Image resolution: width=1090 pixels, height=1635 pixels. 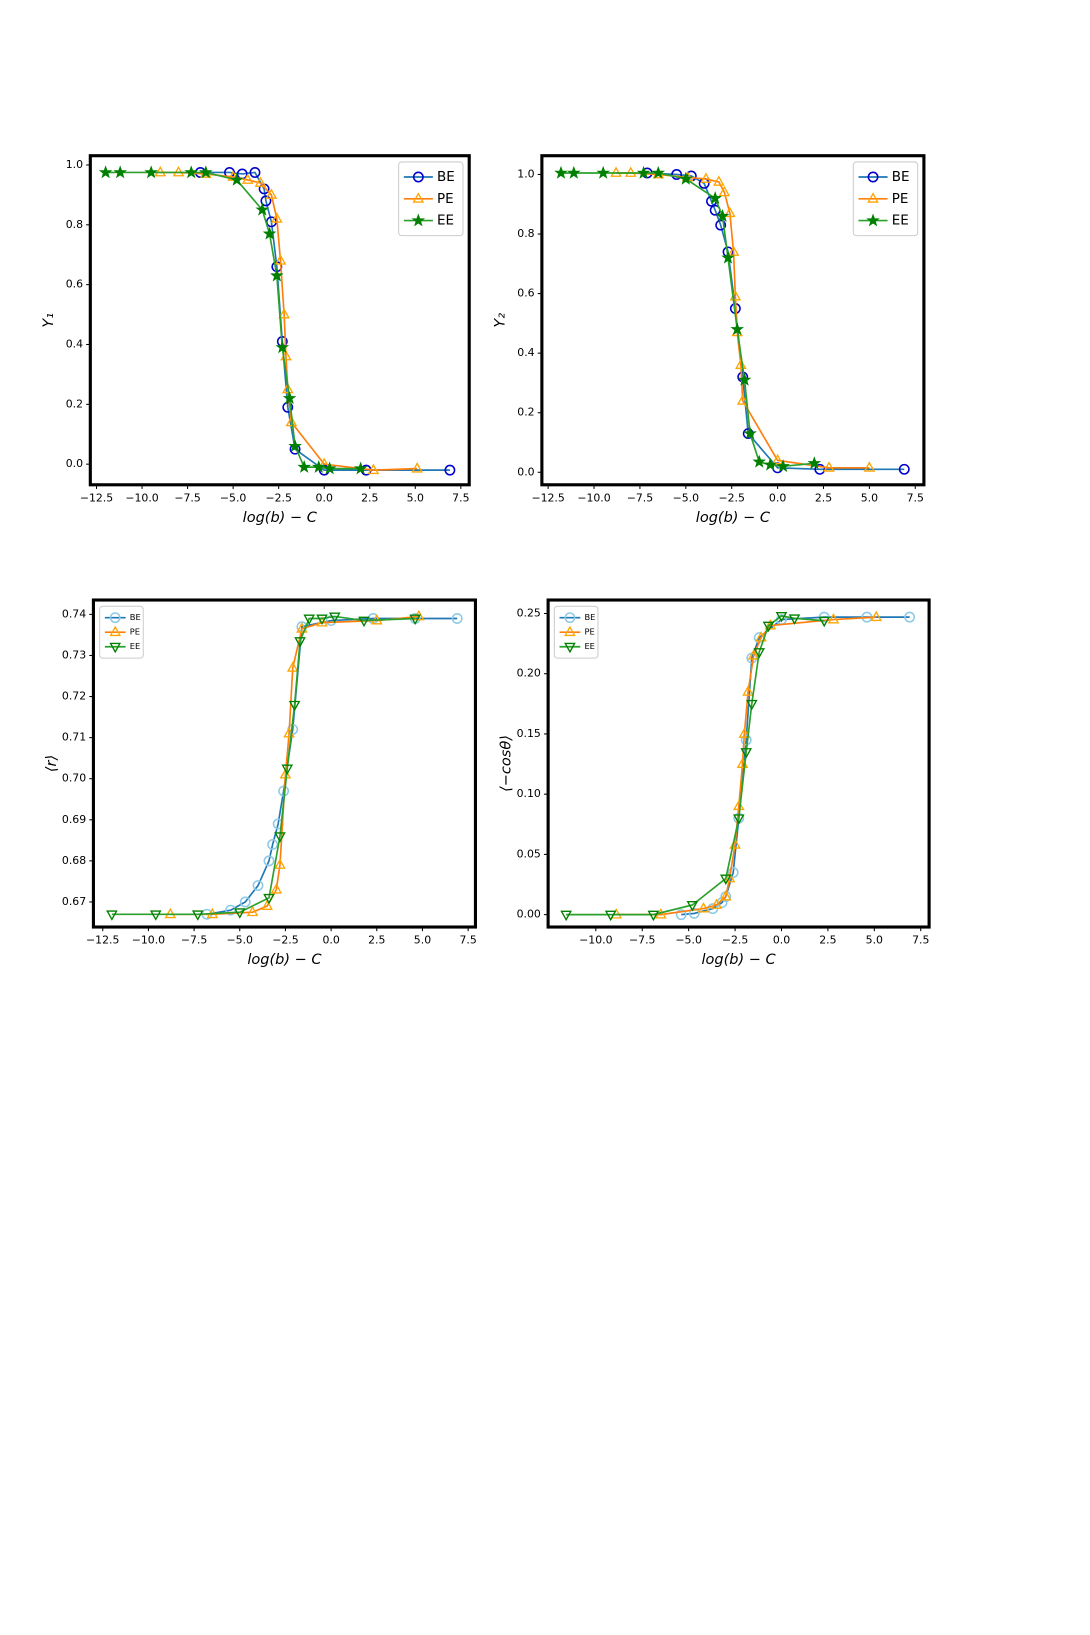 What do you see at coordinates (102, 940) in the screenshot?
I see `x-tick-label: −12.5` at bounding box center [102, 940].